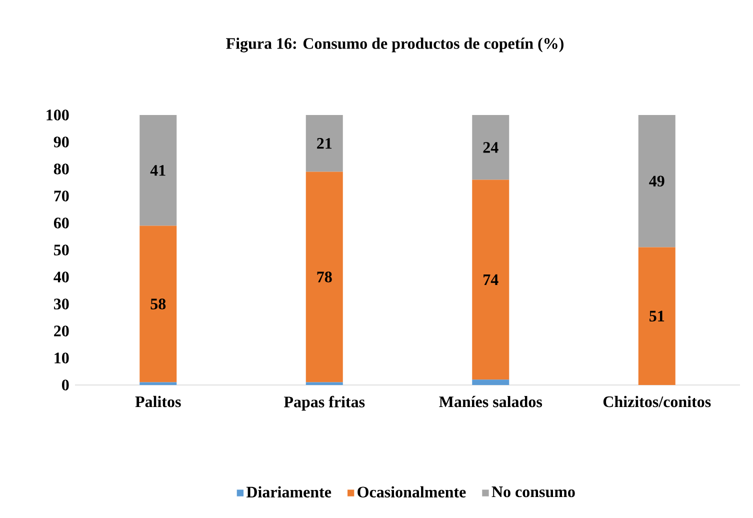 The image size is (753, 518). What do you see at coordinates (657, 402) in the screenshot?
I see `x-tick-label: Chizitos/conitos` at bounding box center [657, 402].